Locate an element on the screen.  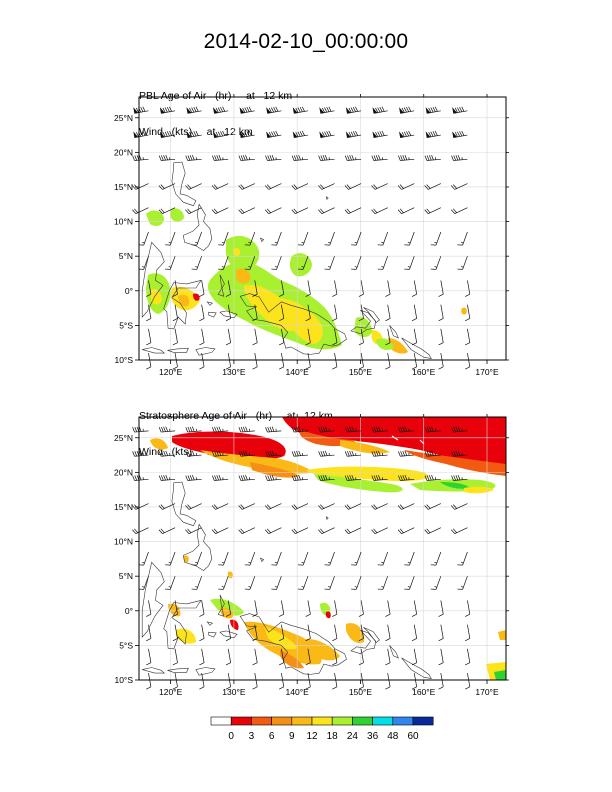
colorbar-label: 3 is located at coordinates (252, 736).